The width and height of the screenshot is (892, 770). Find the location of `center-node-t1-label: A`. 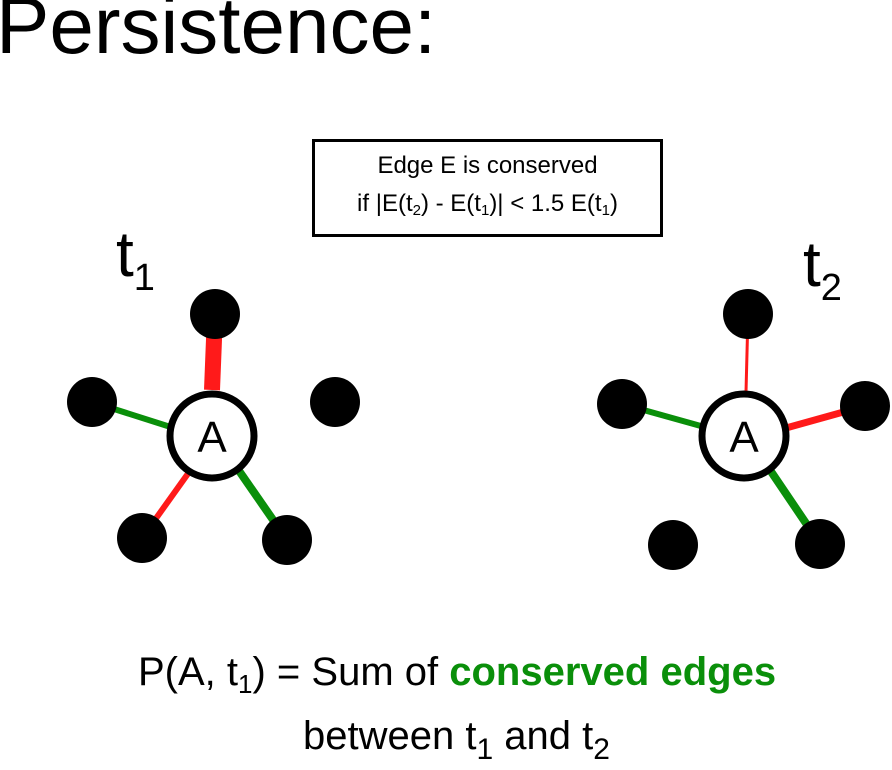

center-node-t1-label: A is located at coordinates (212, 437).